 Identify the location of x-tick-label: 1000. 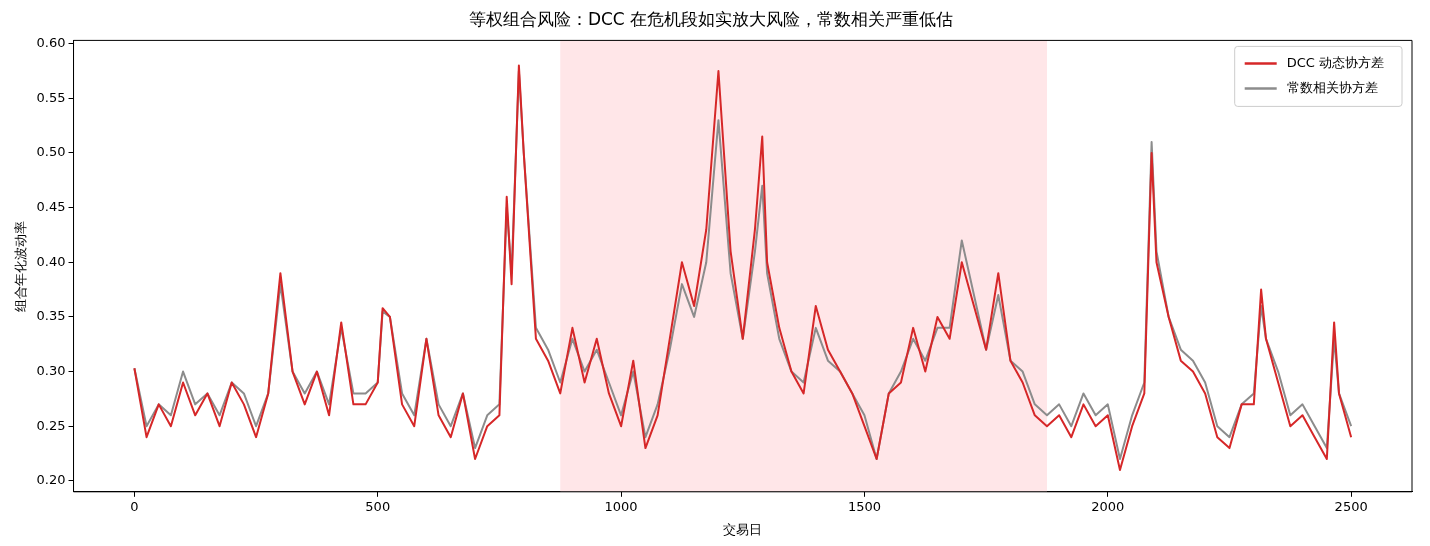
(621, 506).